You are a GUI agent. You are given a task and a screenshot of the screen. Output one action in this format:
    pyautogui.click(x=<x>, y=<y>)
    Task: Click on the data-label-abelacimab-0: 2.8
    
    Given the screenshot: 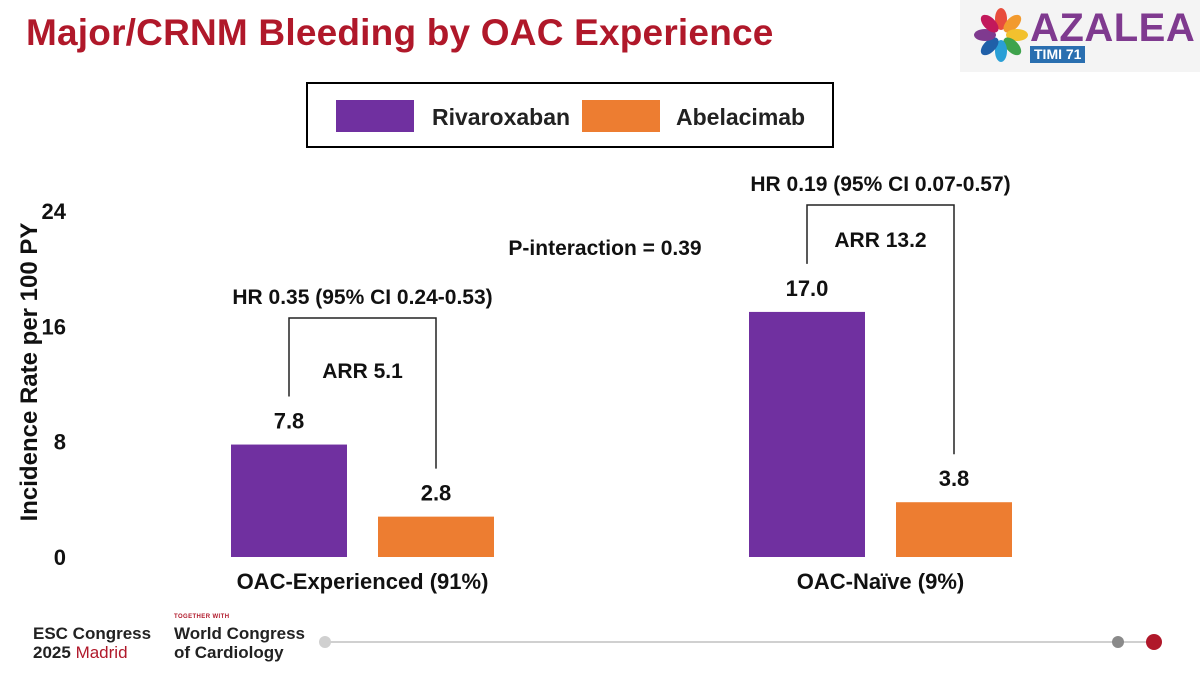 What is the action you would take?
    pyautogui.click(x=436, y=493)
    